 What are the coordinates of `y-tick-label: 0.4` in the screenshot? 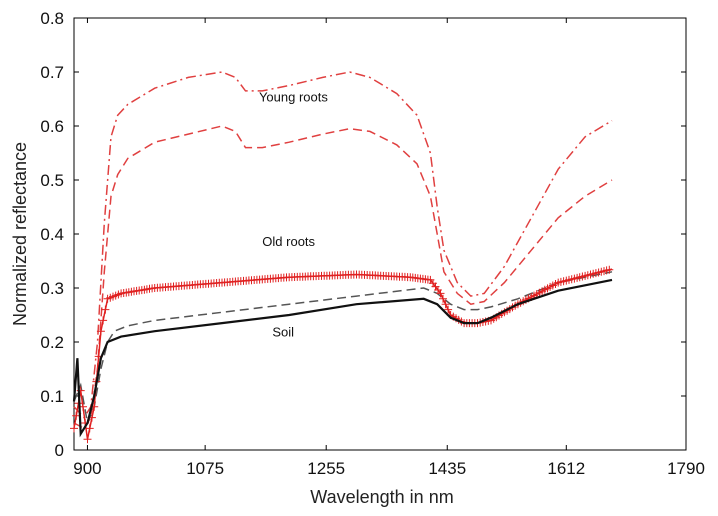 It's located at (52, 234).